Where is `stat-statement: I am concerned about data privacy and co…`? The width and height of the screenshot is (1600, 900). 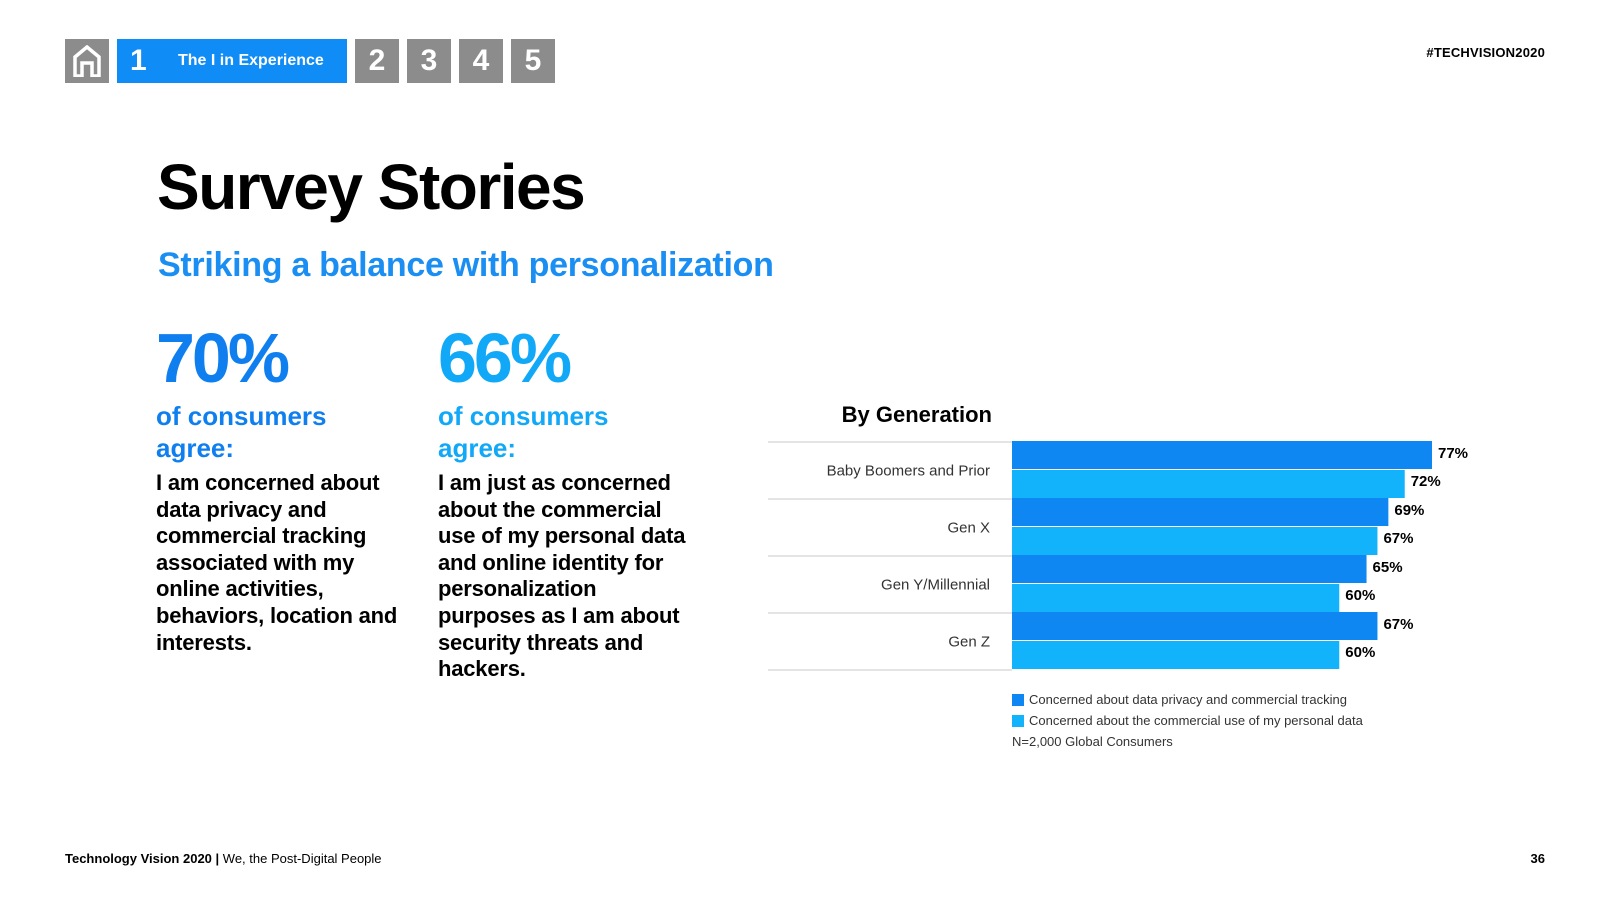
stat-statement: I am concerned about data privacy and co… is located at coordinates (277, 562).